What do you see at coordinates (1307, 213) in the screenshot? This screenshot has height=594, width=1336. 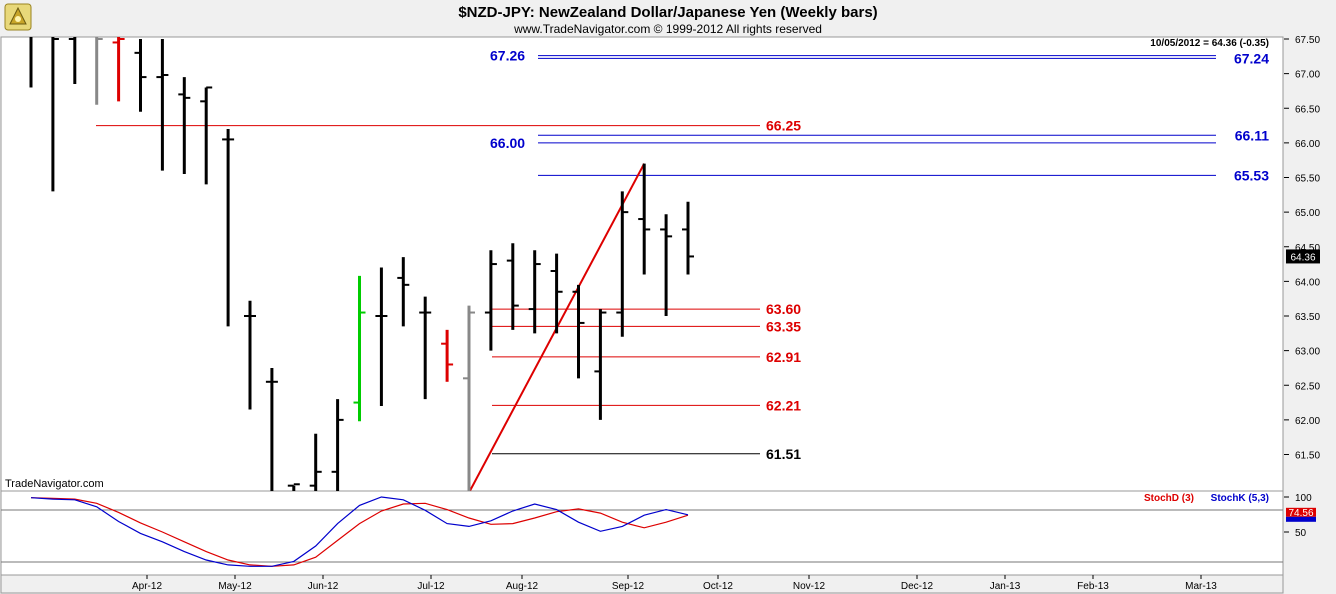 I see `price-tick-label: 65.00` at bounding box center [1307, 213].